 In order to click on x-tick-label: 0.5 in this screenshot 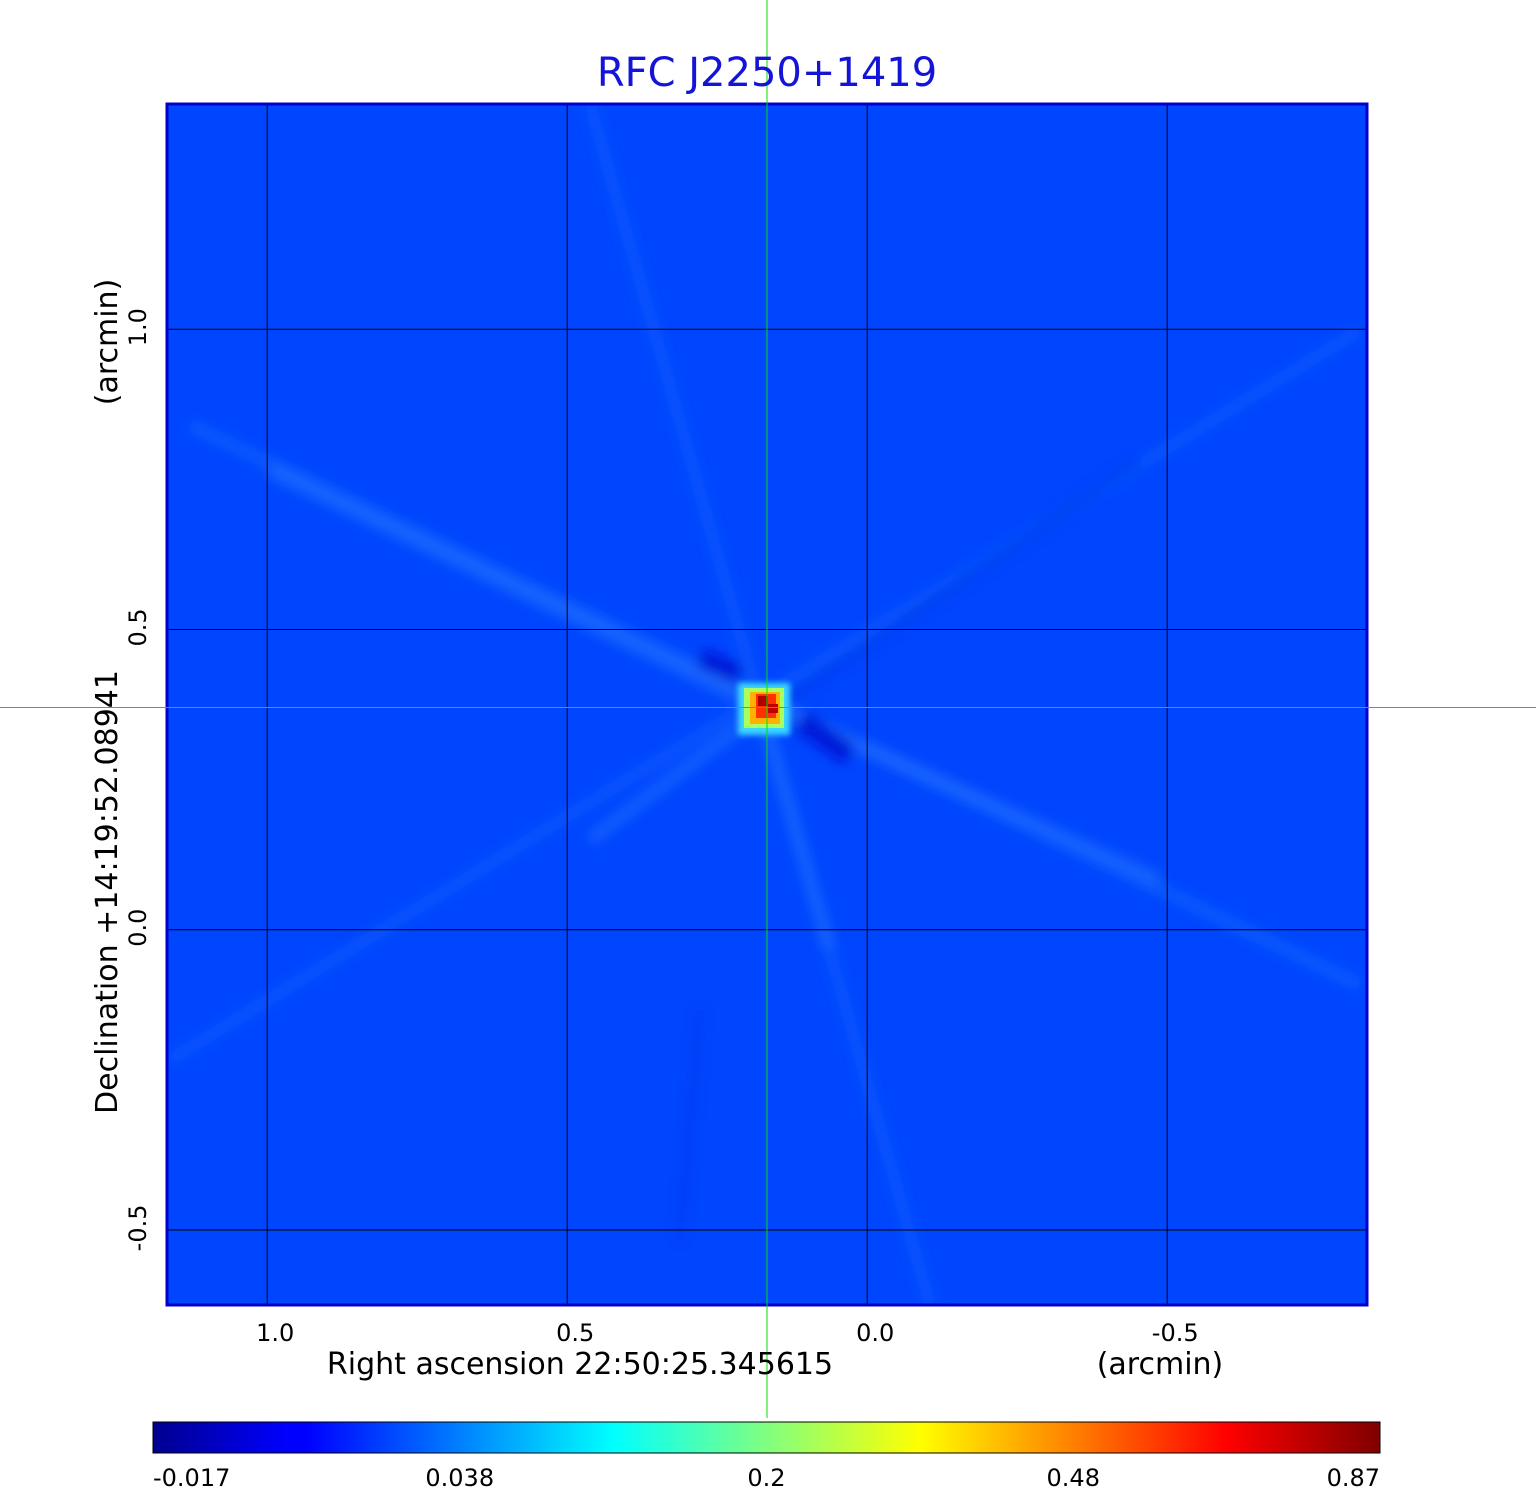, I will do `click(575, 1333)`.